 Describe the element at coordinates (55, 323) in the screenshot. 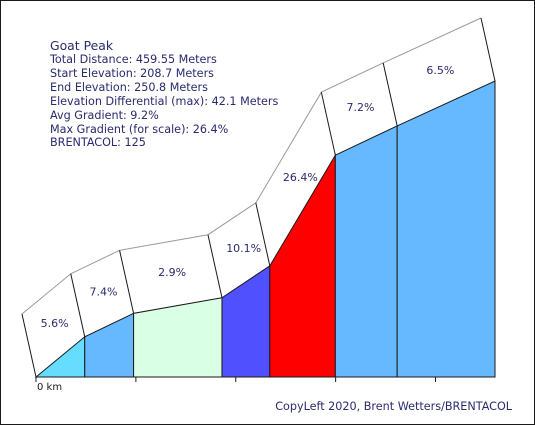

I see `gradient-label-1: 5.6%` at that location.